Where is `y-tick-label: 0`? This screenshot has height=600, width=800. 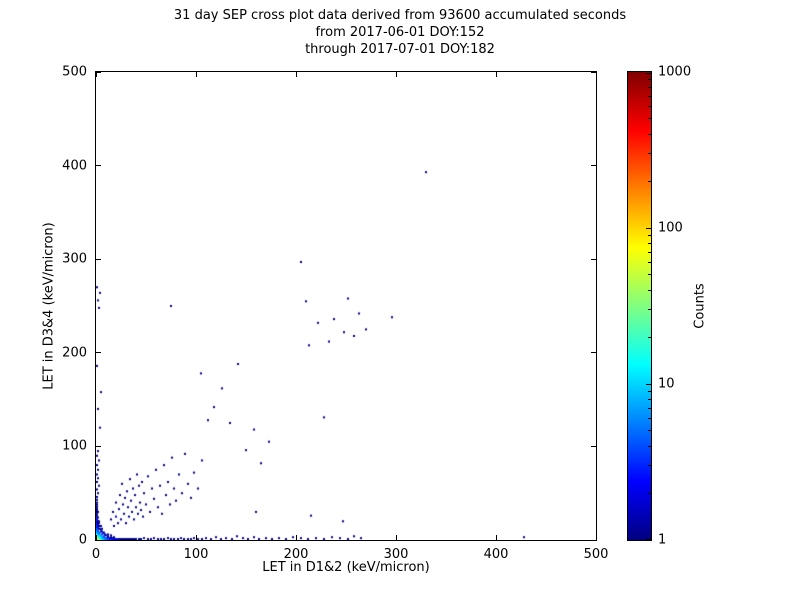 y-tick-label: 0 is located at coordinates (82, 540).